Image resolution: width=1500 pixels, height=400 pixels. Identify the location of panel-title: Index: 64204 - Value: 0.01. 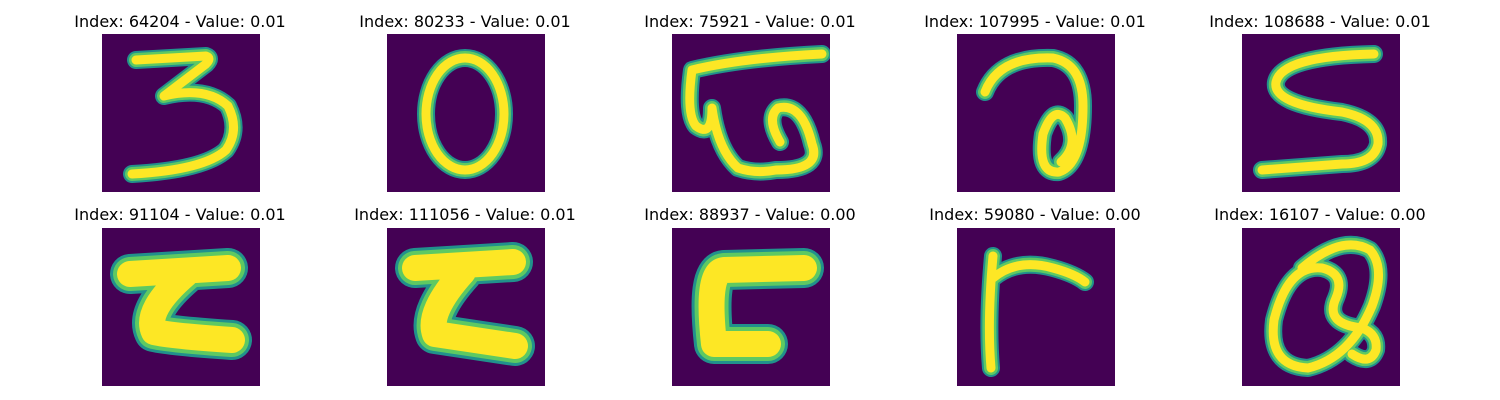
(180, 21).